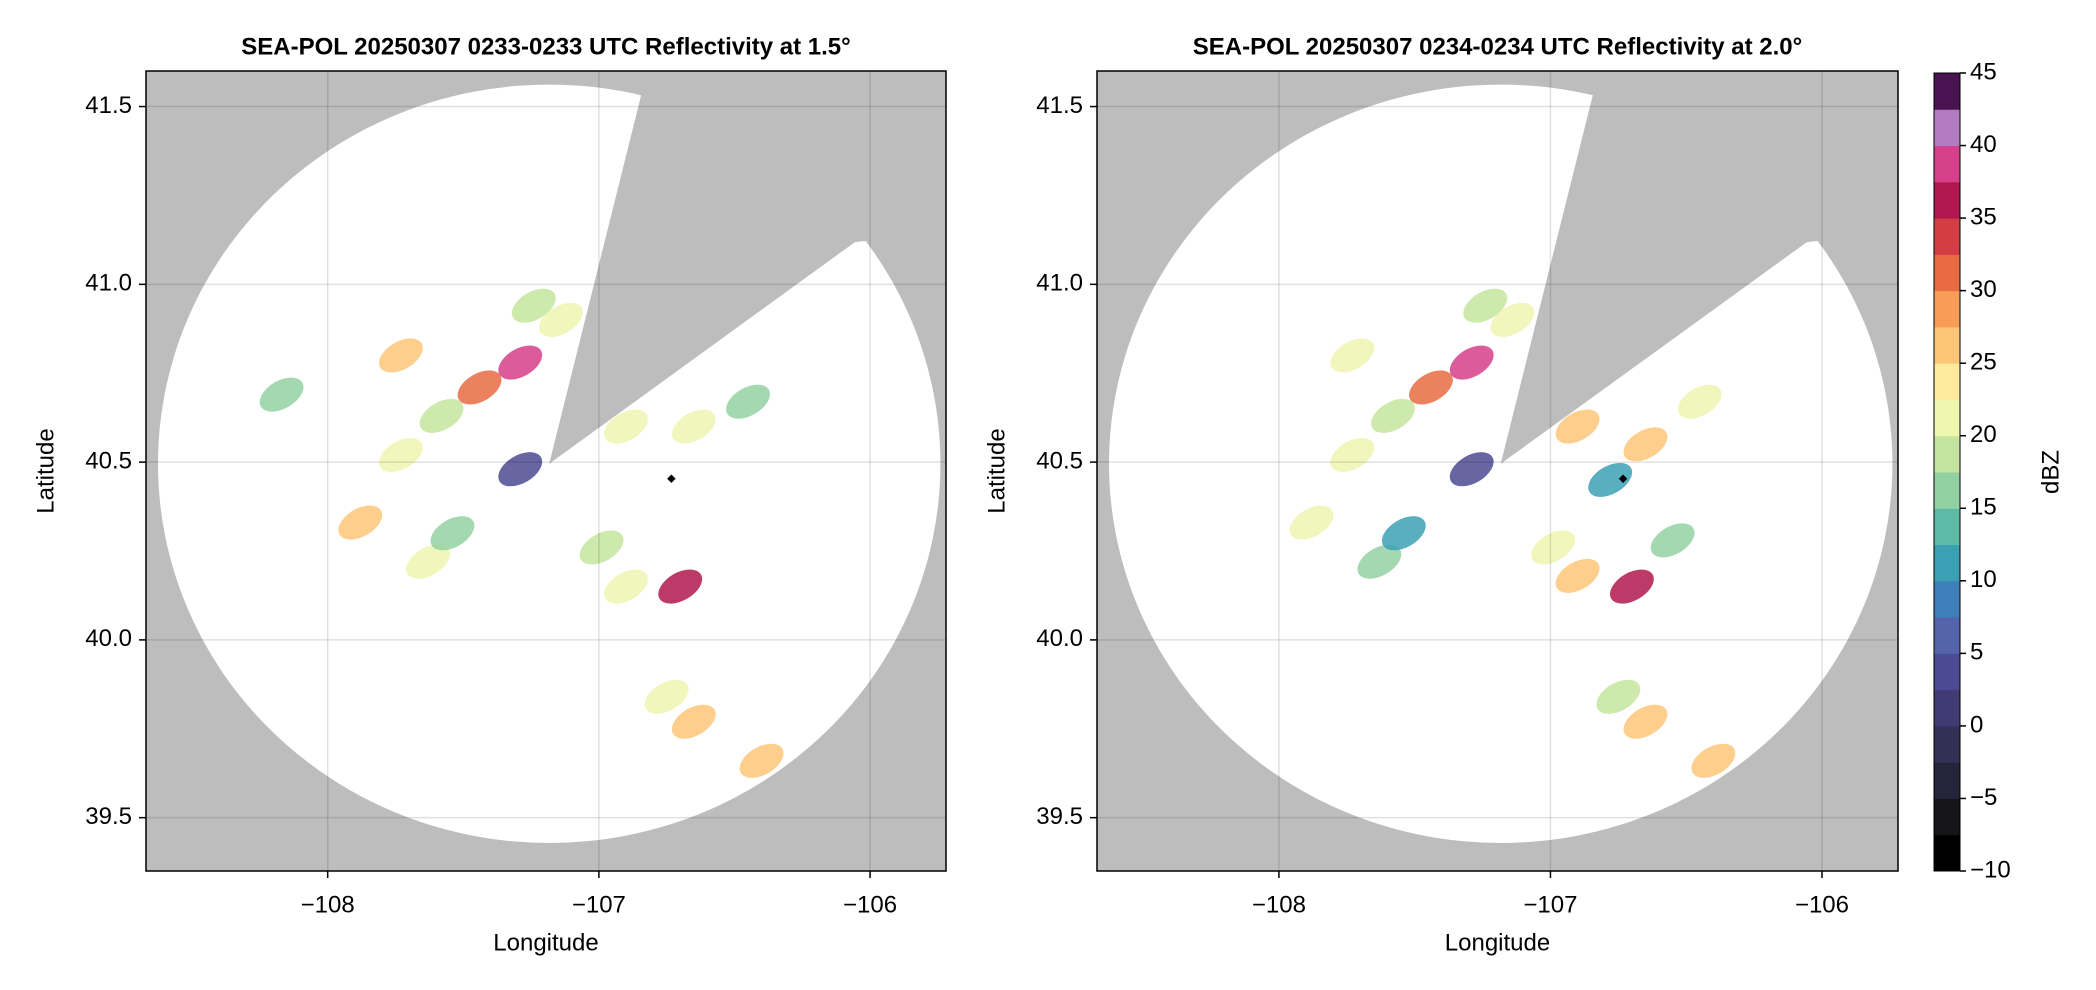 The height and width of the screenshot is (990, 2096). Describe the element at coordinates (1983, 434) in the screenshot. I see `colorbar-tick-label: 20` at that location.